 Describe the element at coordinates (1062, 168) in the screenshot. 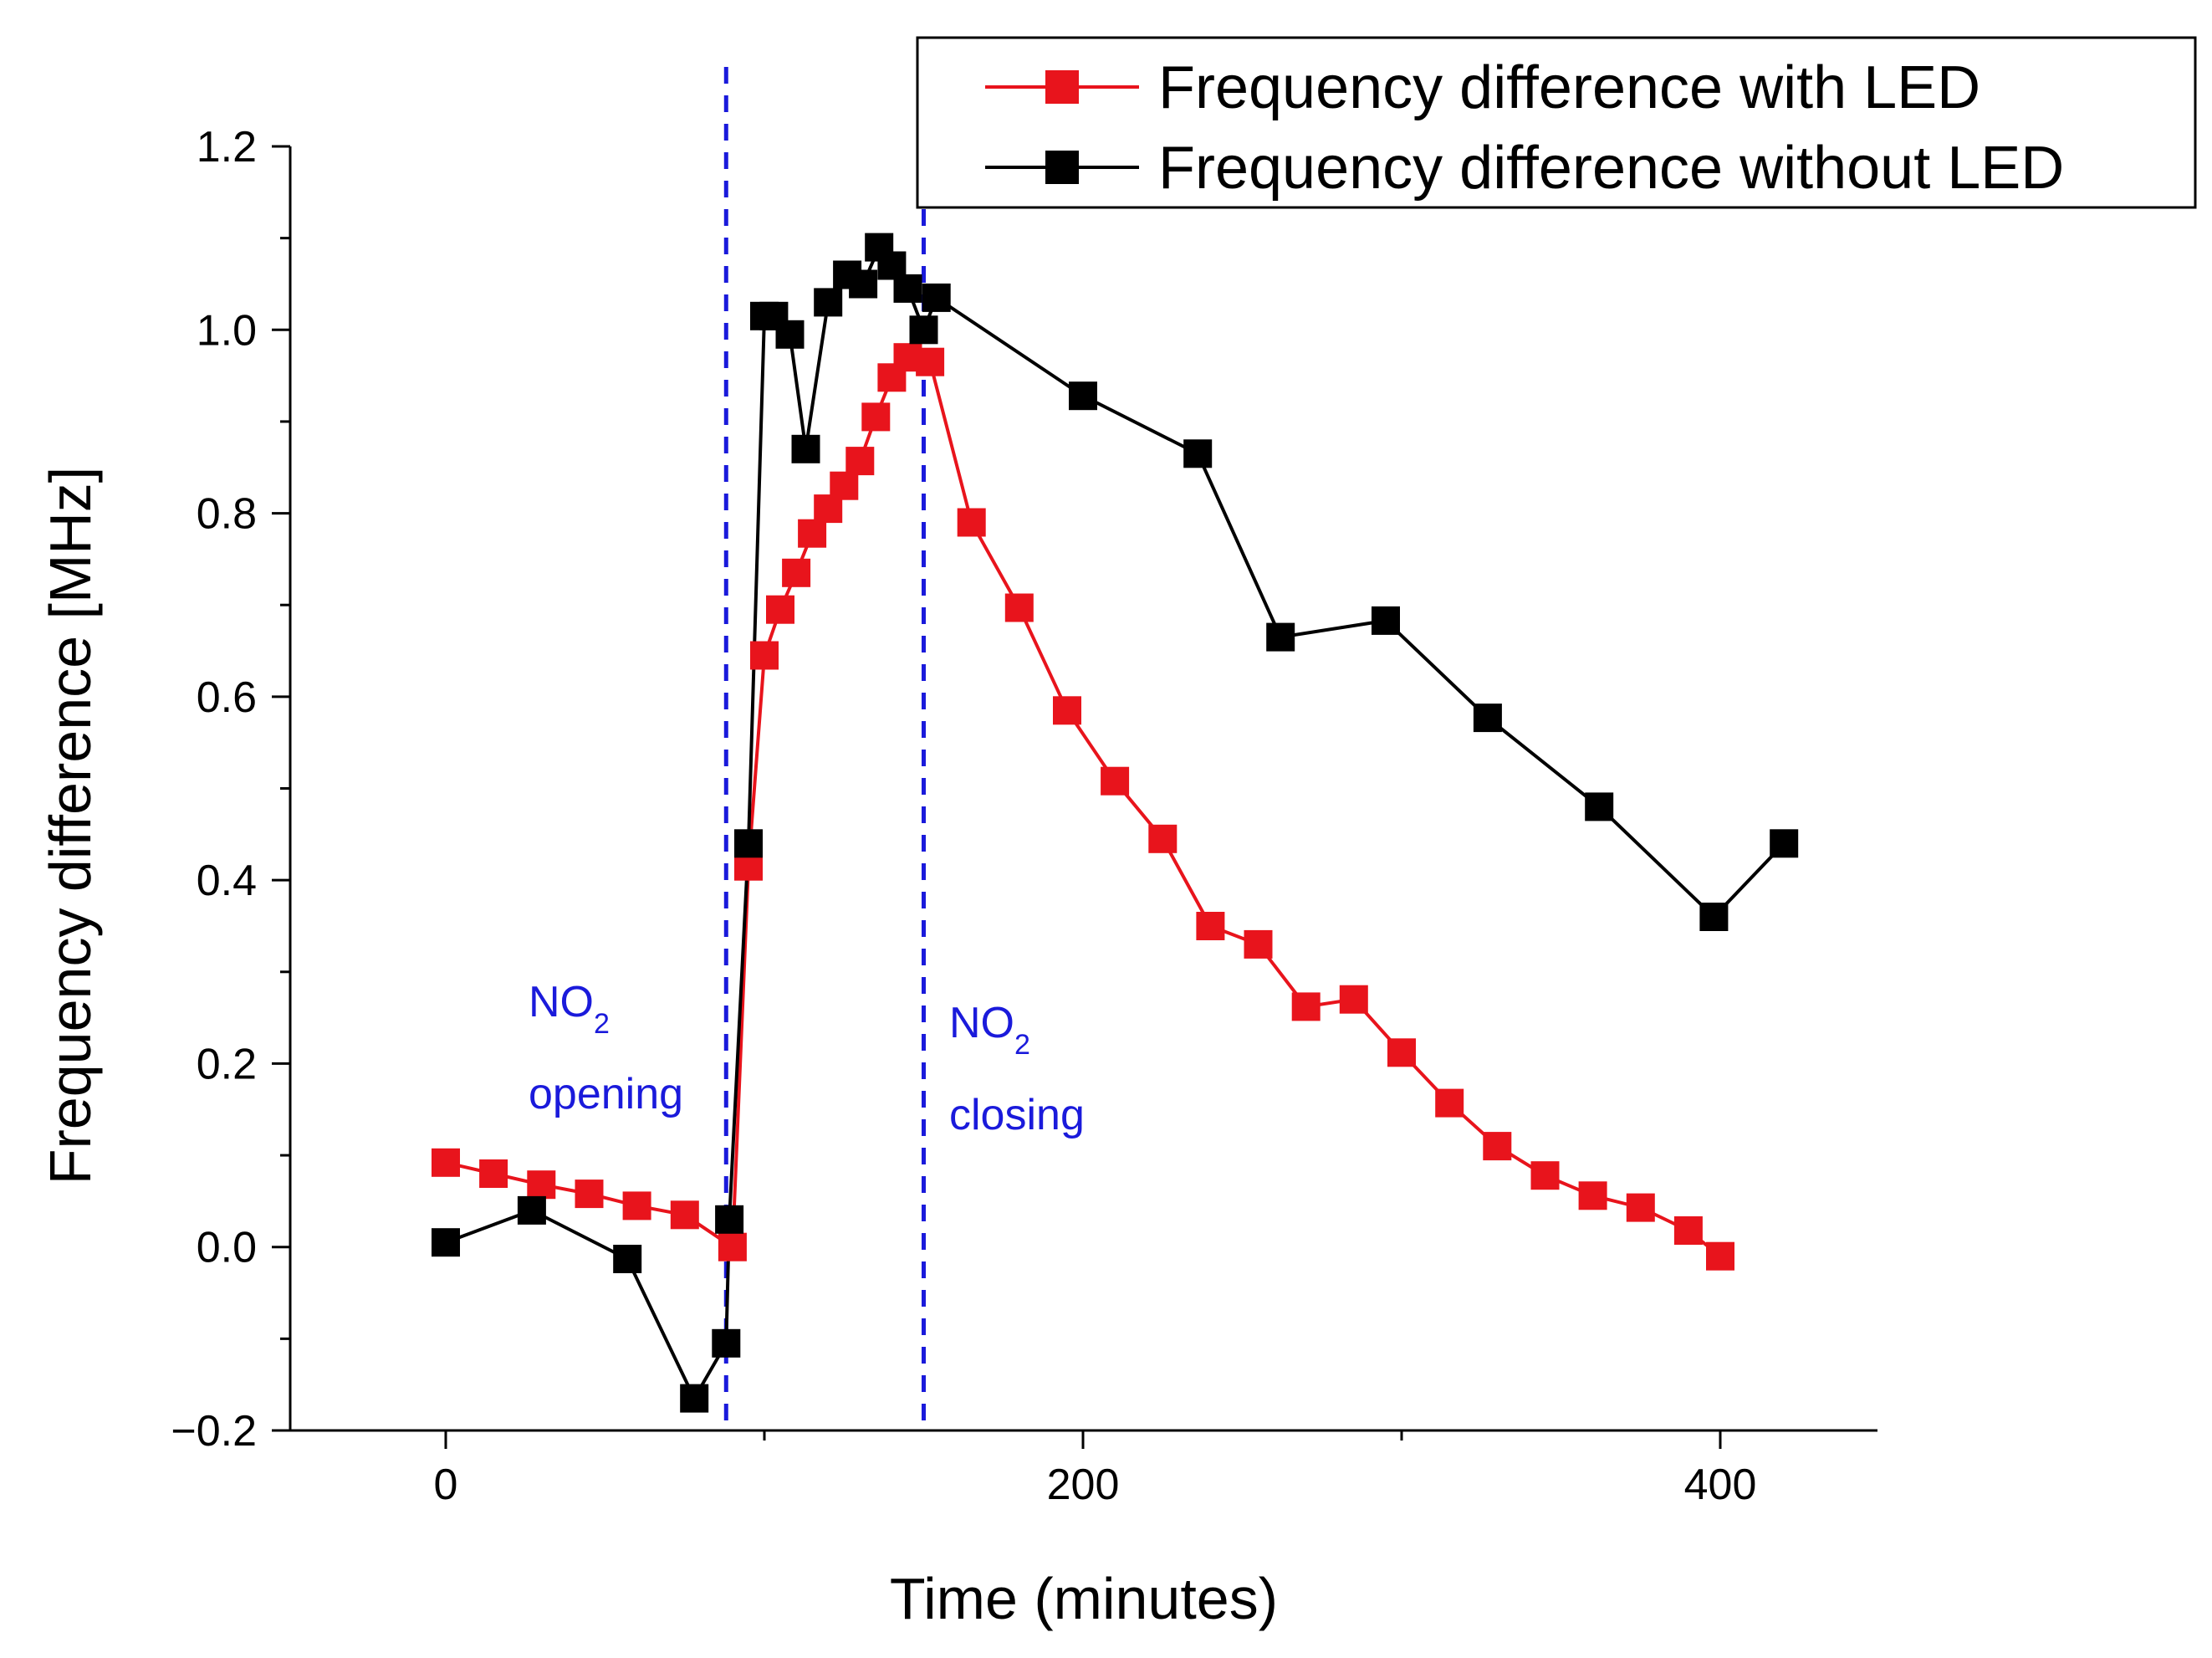

I see `legend-marker-without-led` at that location.